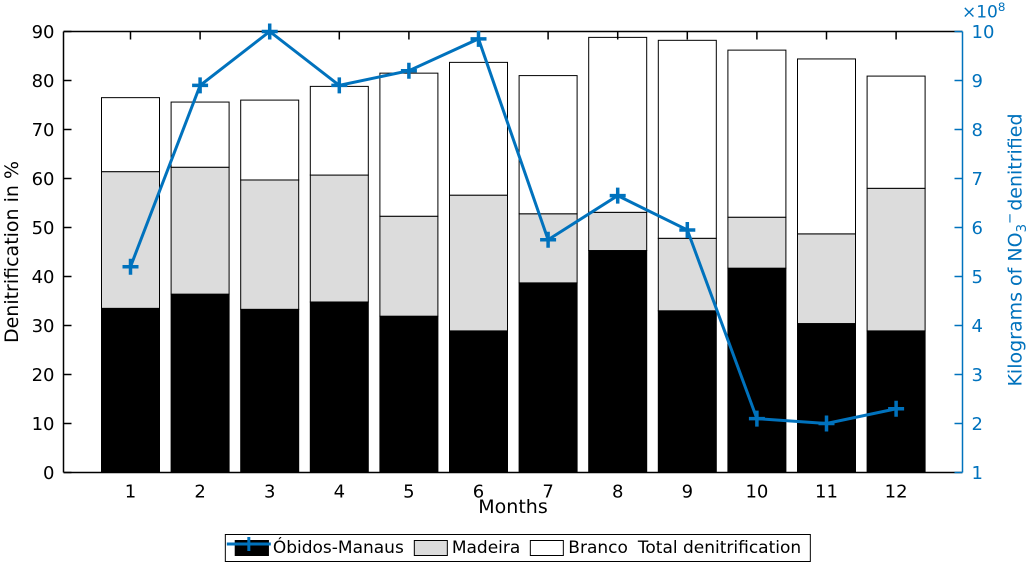  What do you see at coordinates (826, 492) in the screenshot?
I see `x-tick-label: 11` at bounding box center [826, 492].